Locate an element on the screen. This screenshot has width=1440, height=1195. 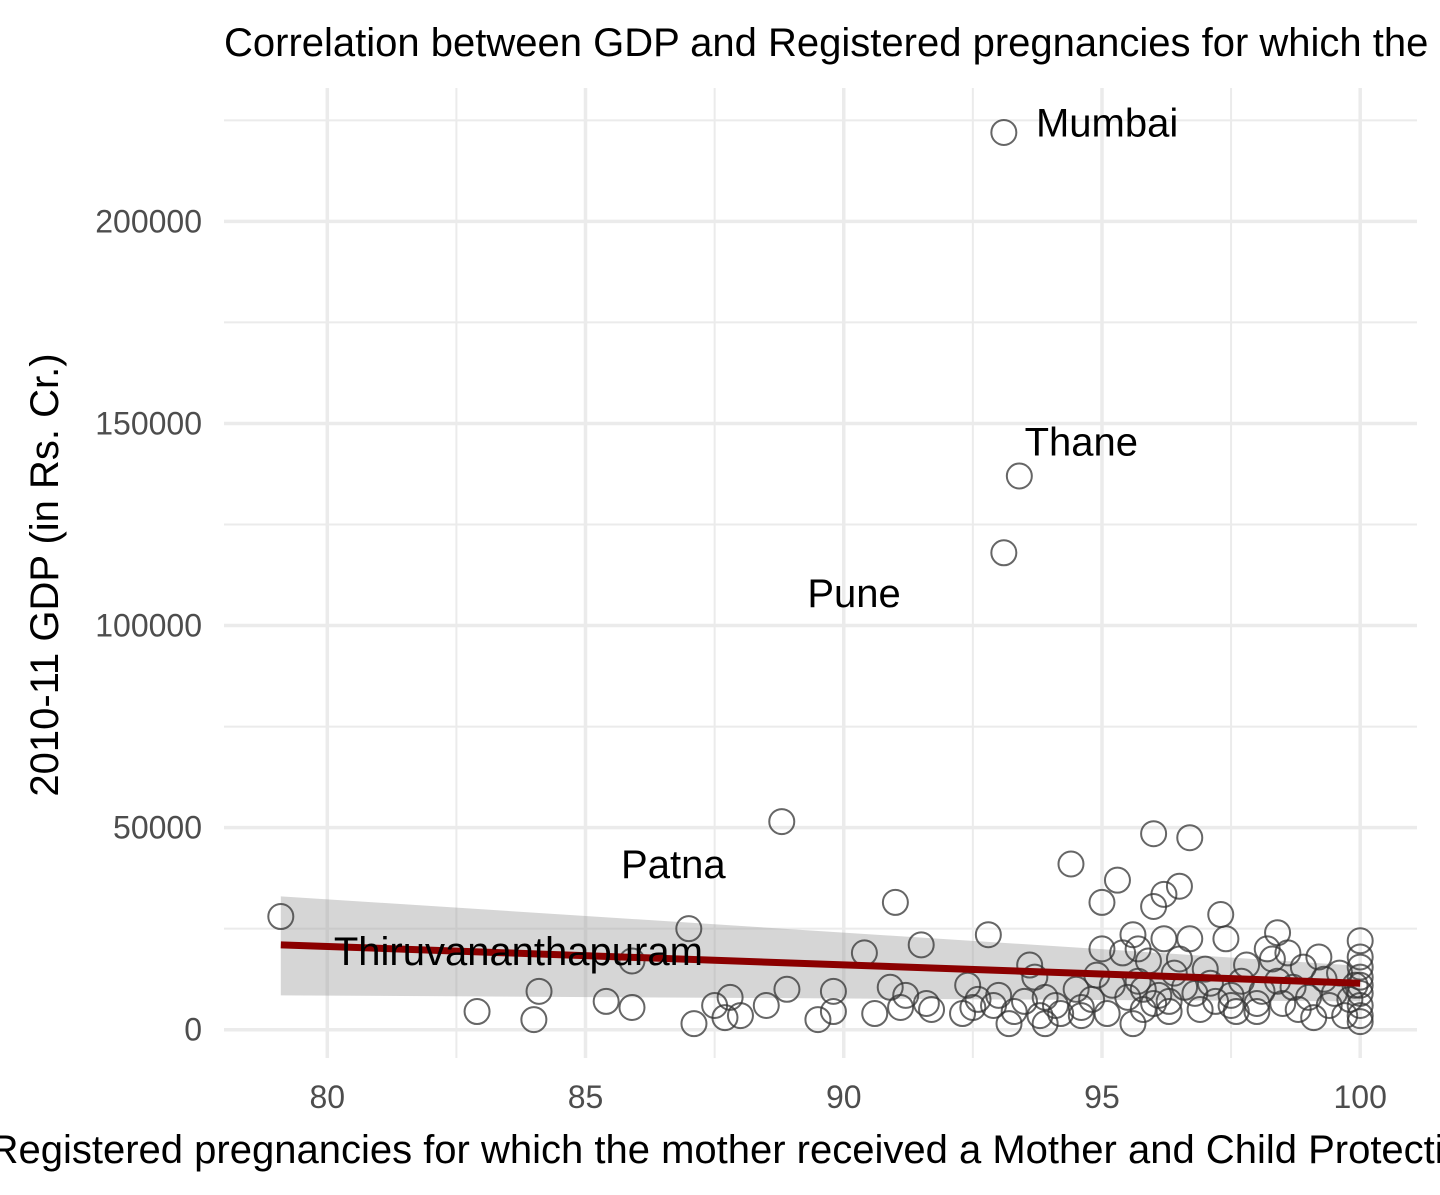
point-label: Pune is located at coordinates (853, 594).